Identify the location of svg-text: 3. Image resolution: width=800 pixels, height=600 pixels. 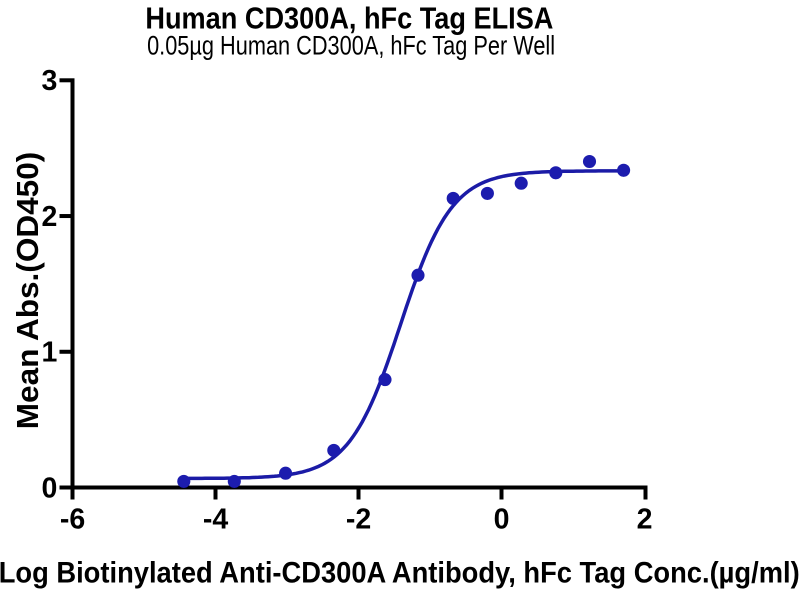
(49, 81).